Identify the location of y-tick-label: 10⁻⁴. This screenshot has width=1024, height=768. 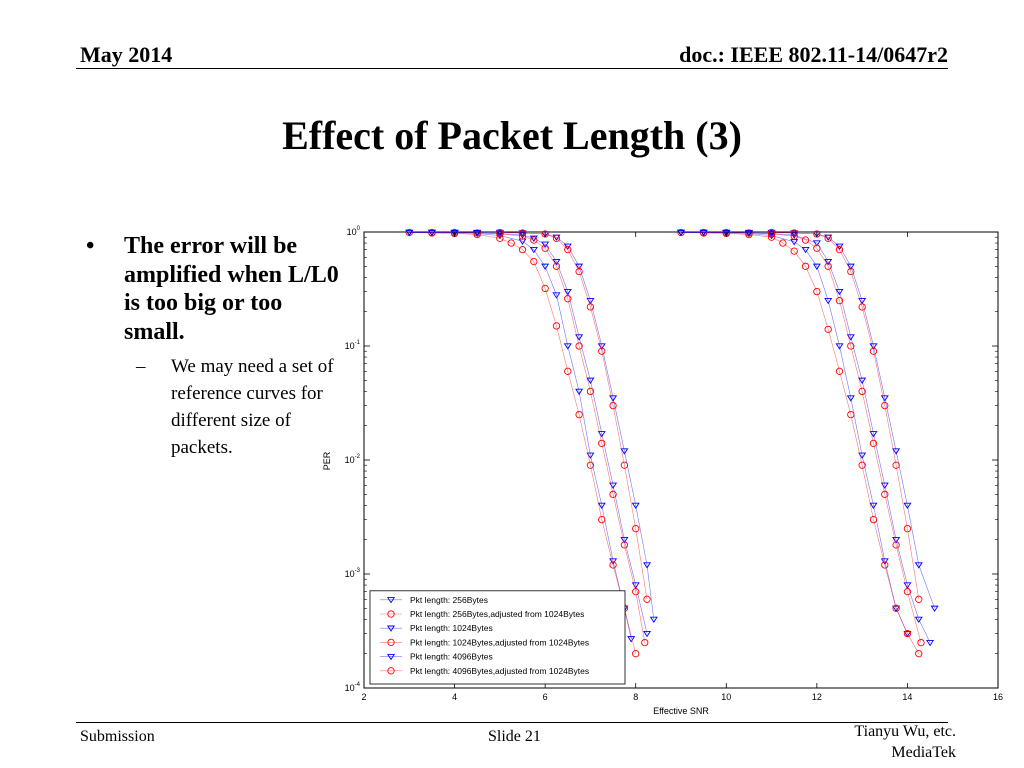
(353, 687).